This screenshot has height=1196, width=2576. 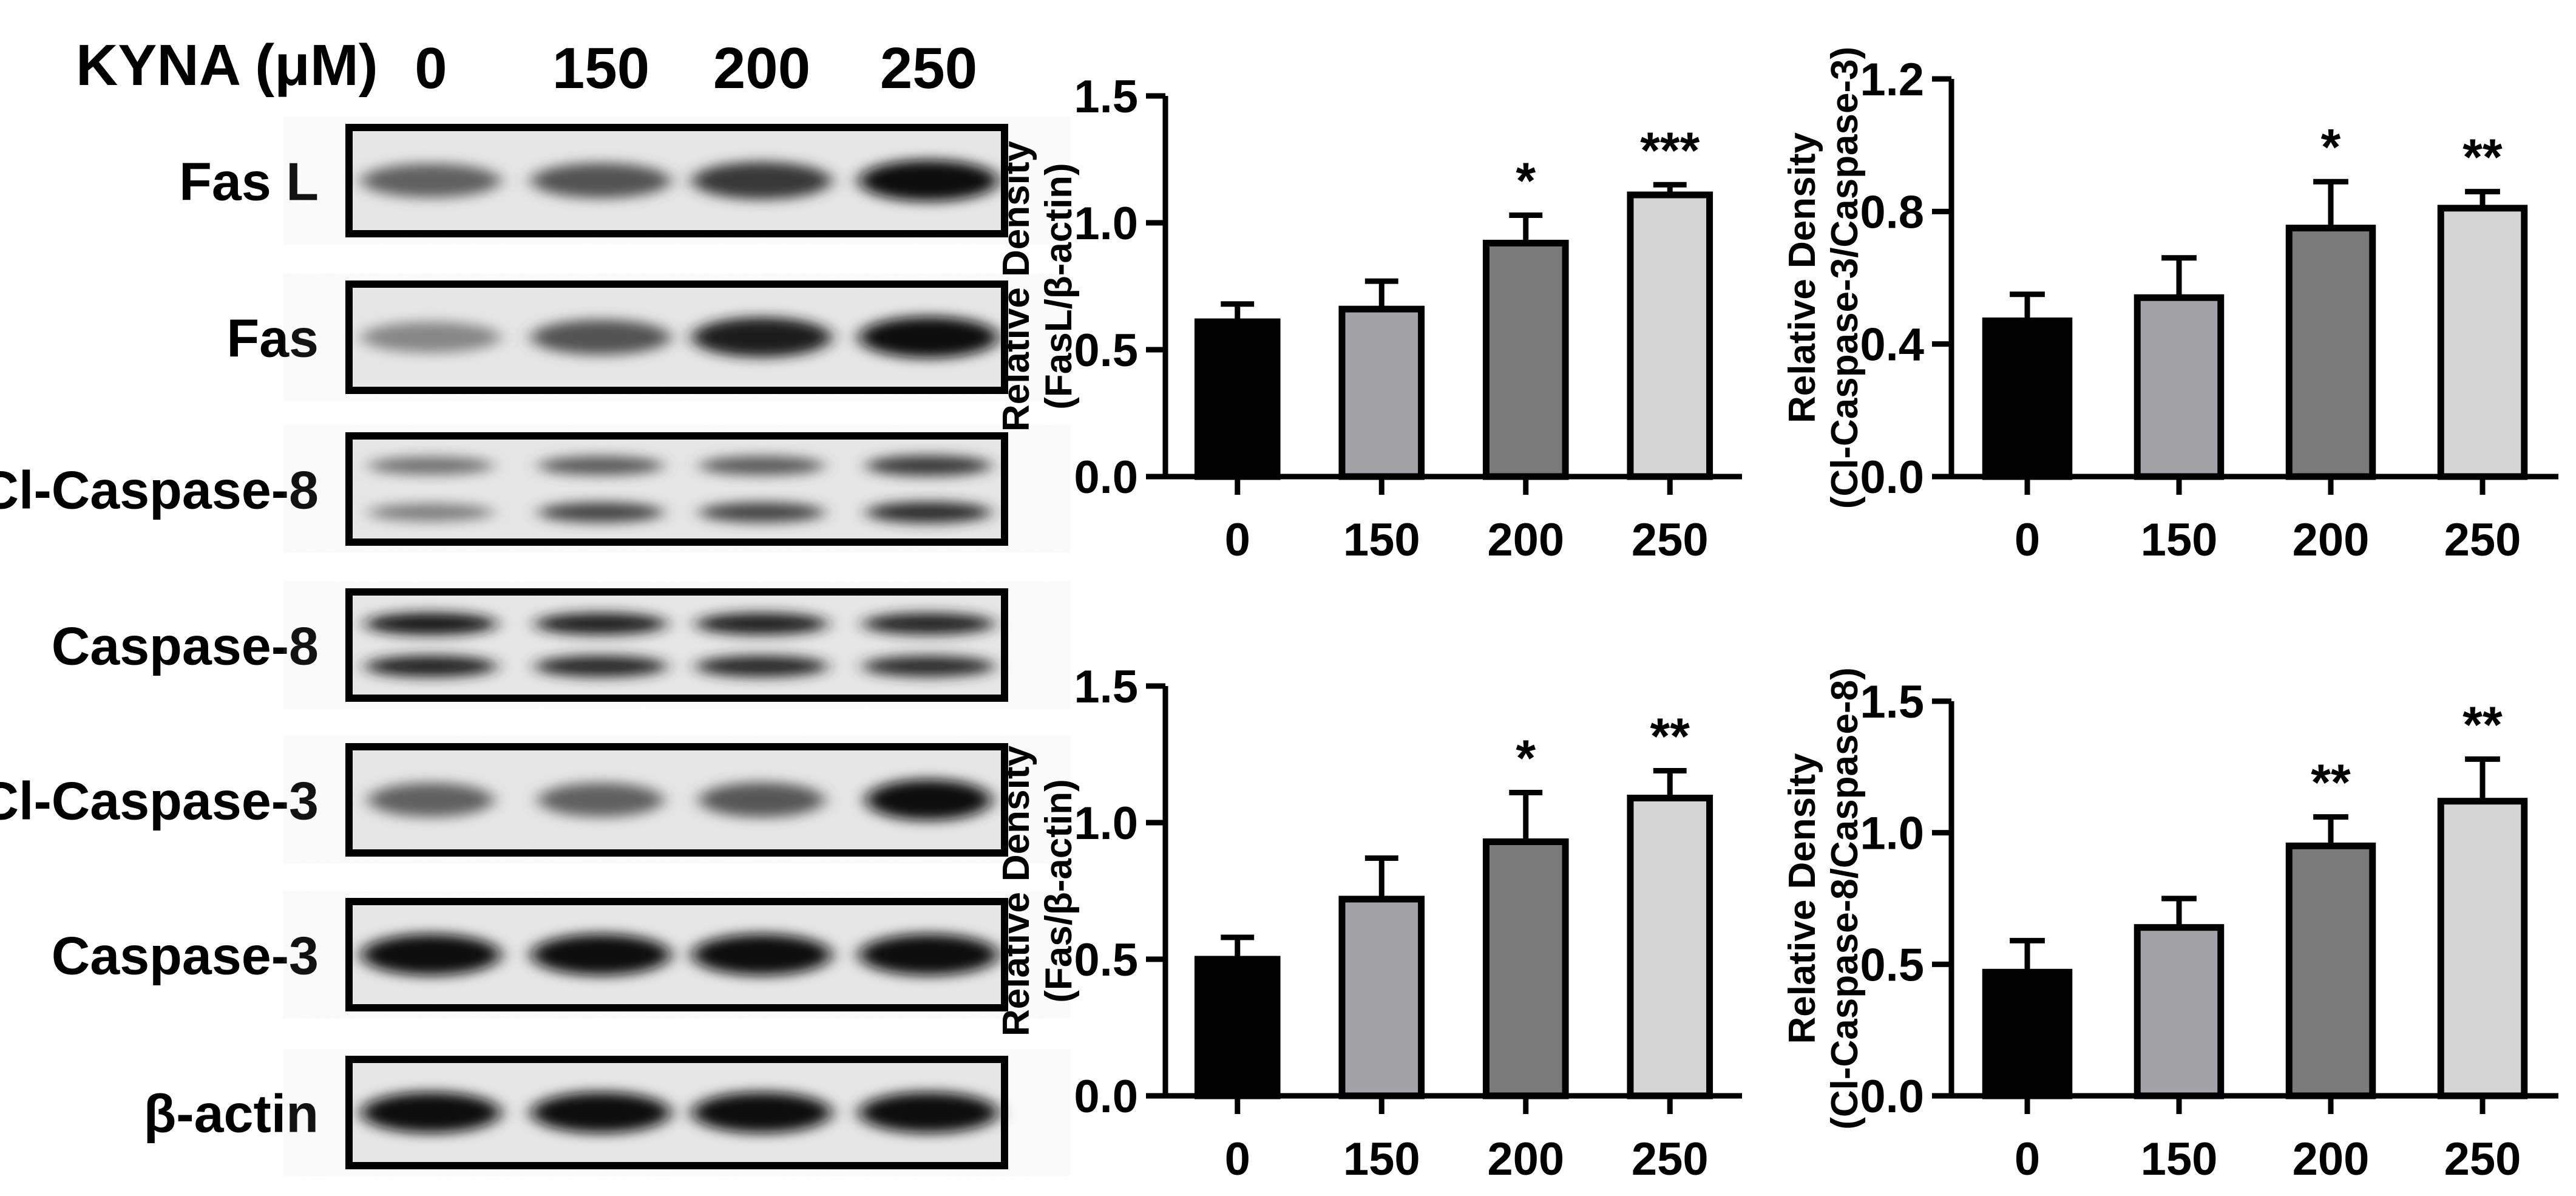 What do you see at coordinates (1059, 891) in the screenshot?
I see `y-axis-label-ratio: (Fas/β-actin)` at bounding box center [1059, 891].